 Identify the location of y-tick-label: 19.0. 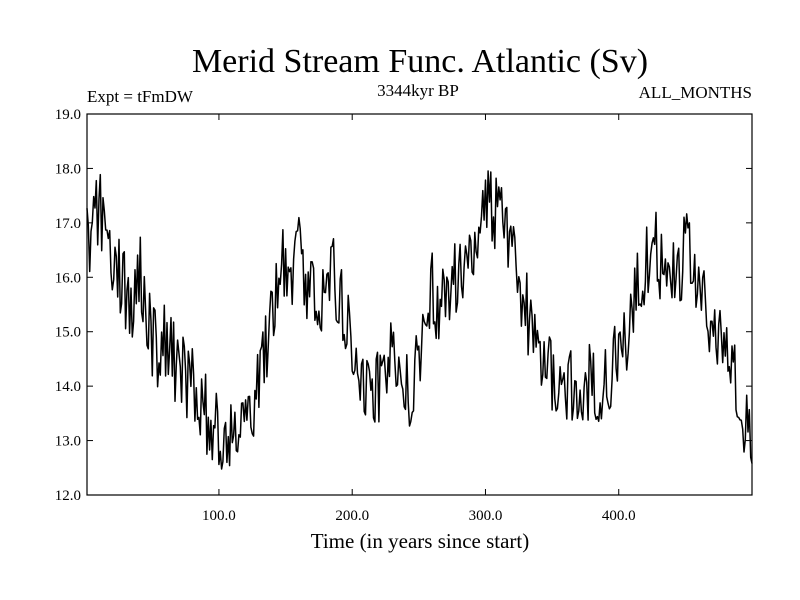
(68, 115).